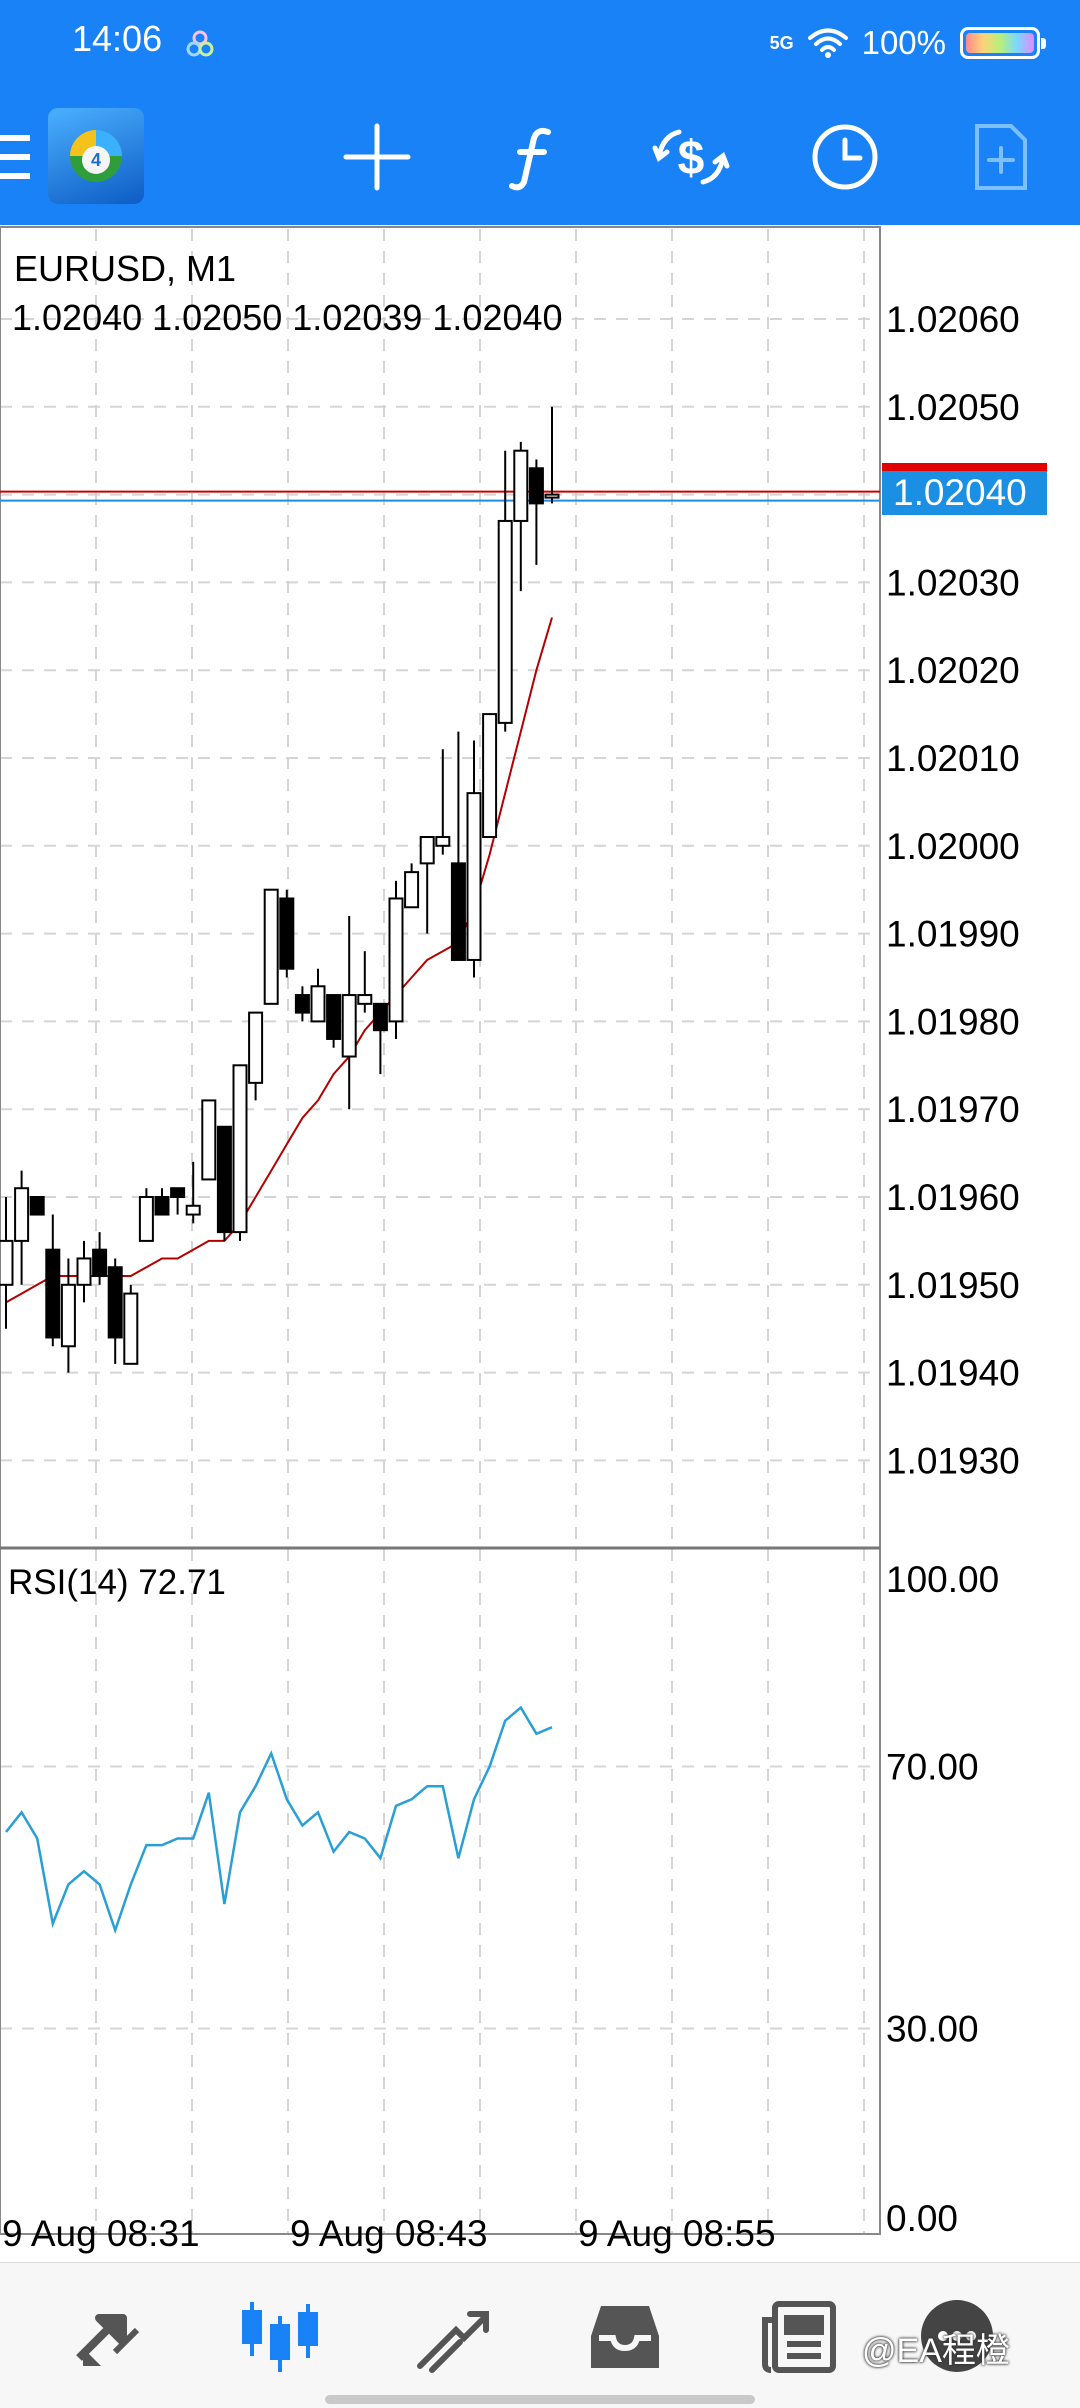 Image resolution: width=1080 pixels, height=2408 pixels. What do you see at coordinates (953, 1460) in the screenshot?
I see `price-tick-label: 1.01930` at bounding box center [953, 1460].